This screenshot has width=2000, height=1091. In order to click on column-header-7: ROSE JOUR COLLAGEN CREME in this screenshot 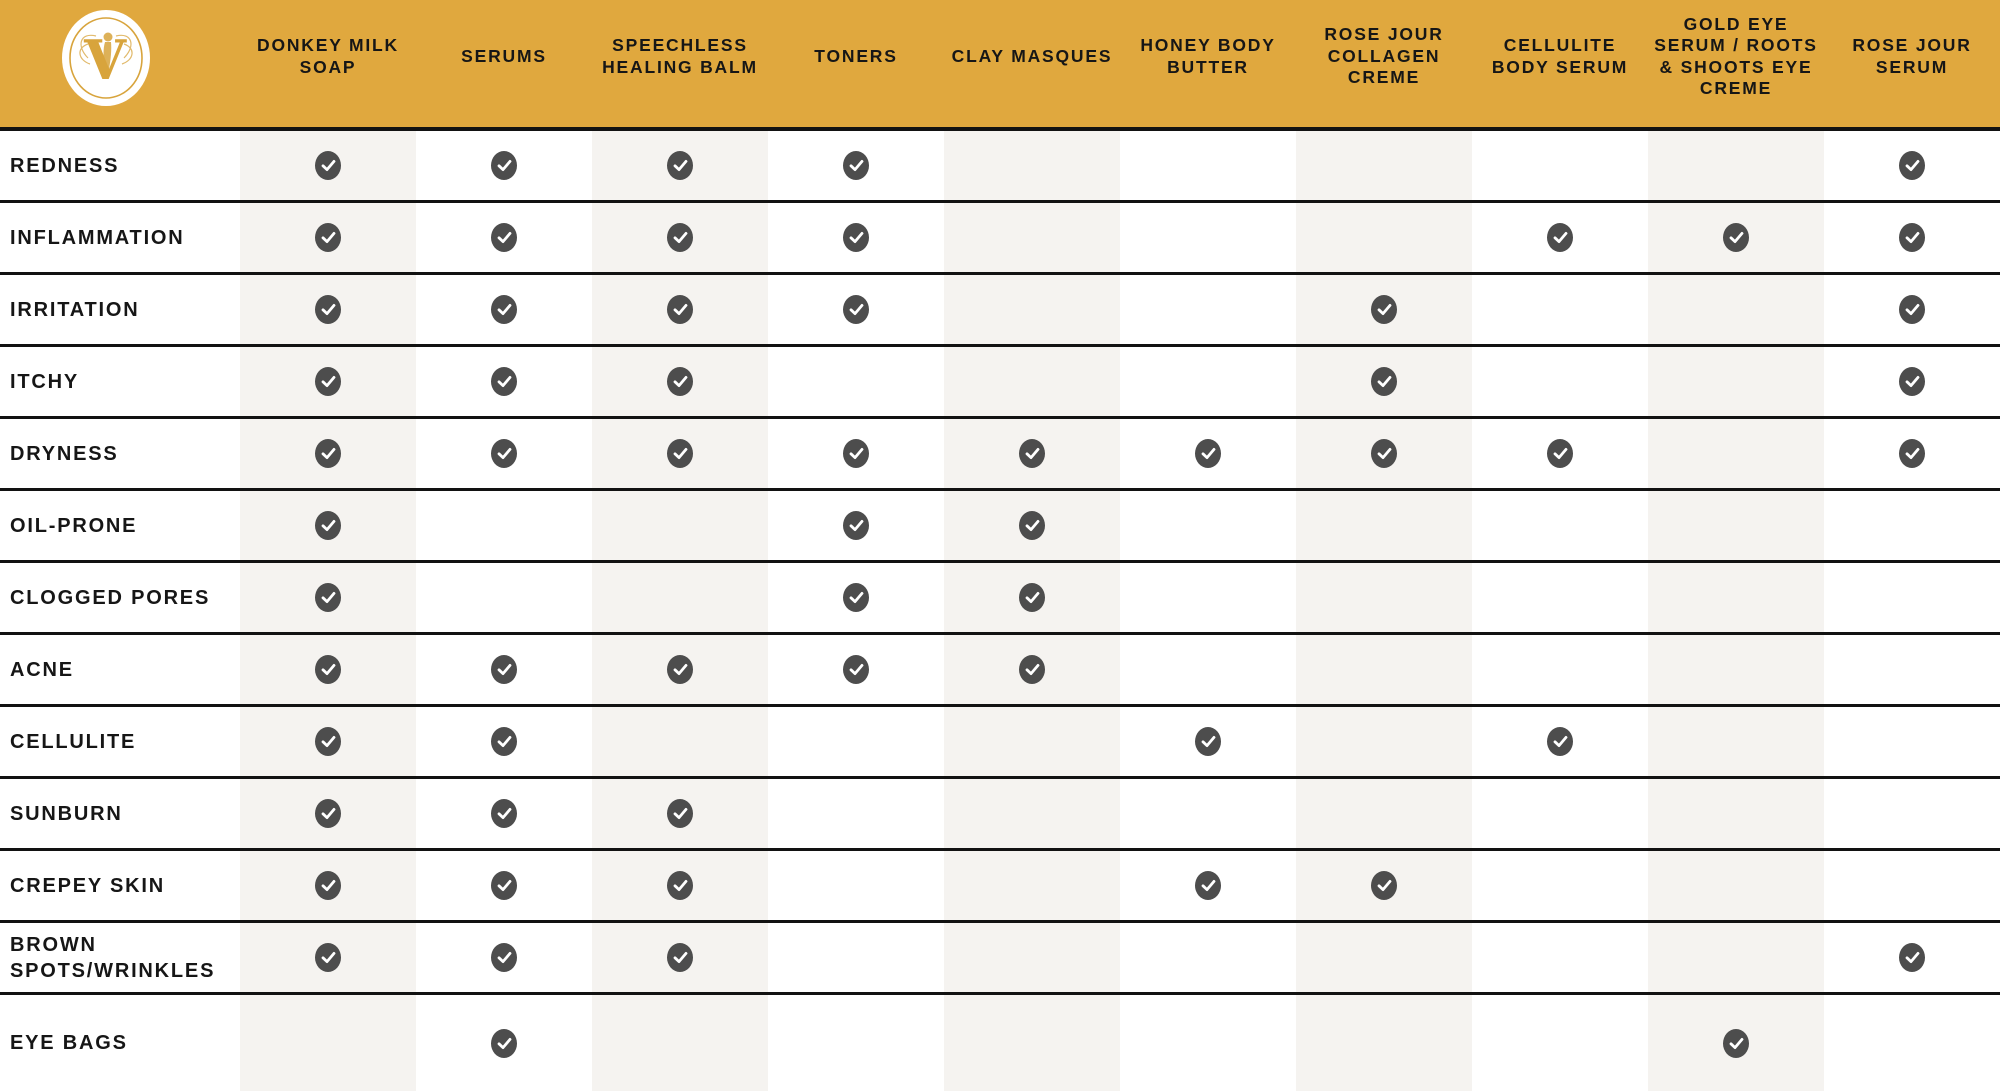, I will do `click(1384, 56)`.